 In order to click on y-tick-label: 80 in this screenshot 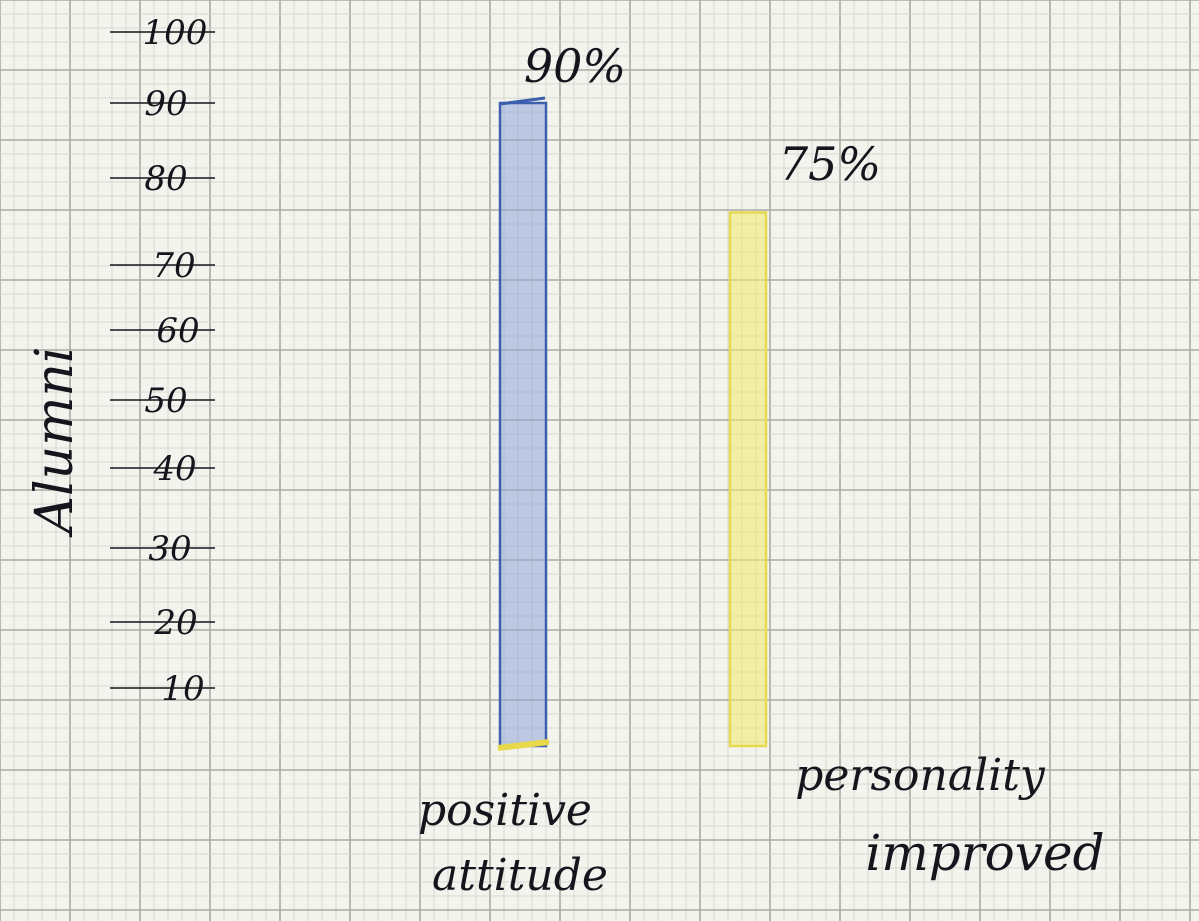, I will do `click(165, 179)`.